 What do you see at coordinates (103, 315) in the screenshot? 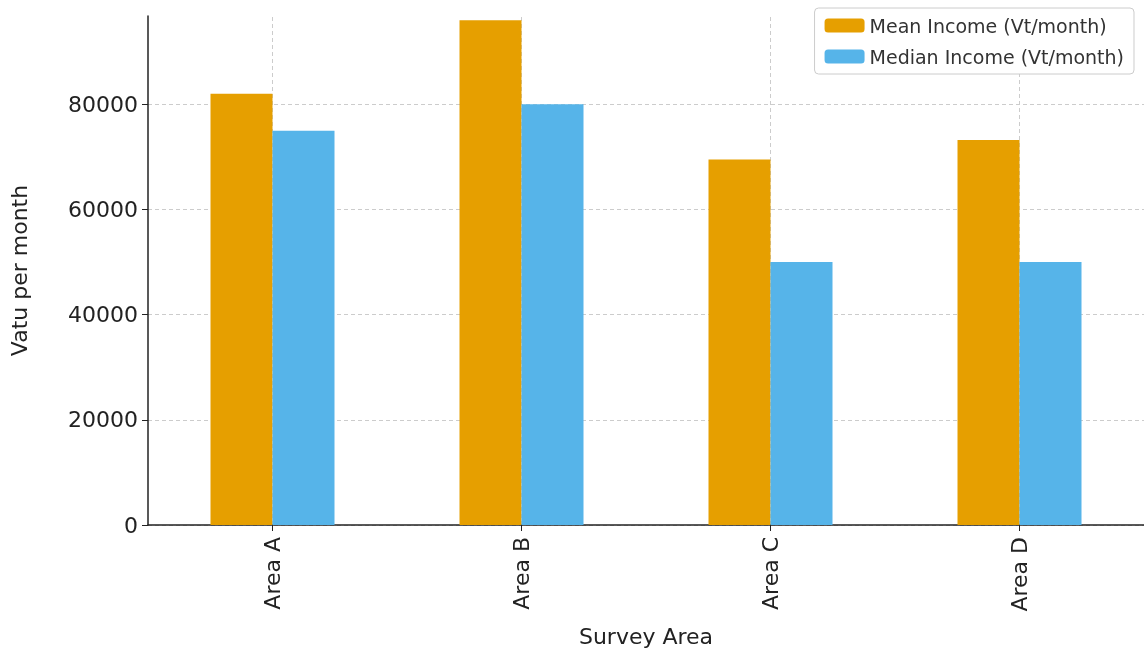
I see `y-tick-label: 40000` at bounding box center [103, 315].